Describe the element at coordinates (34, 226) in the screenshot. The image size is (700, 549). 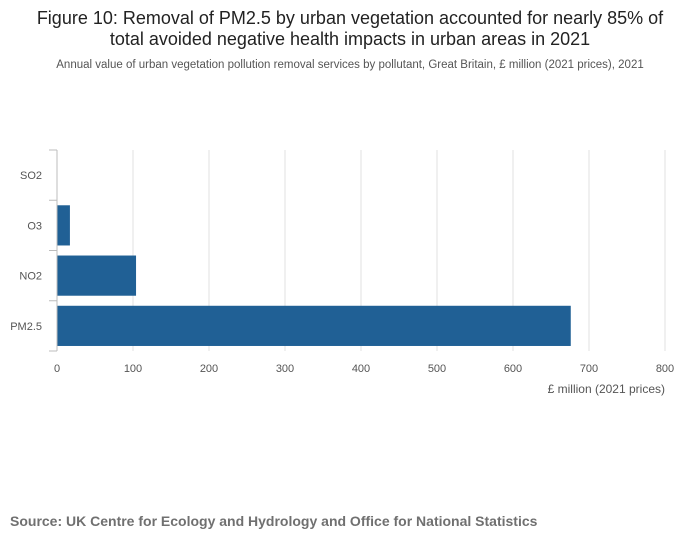
I see `y-category-label: O3` at that location.